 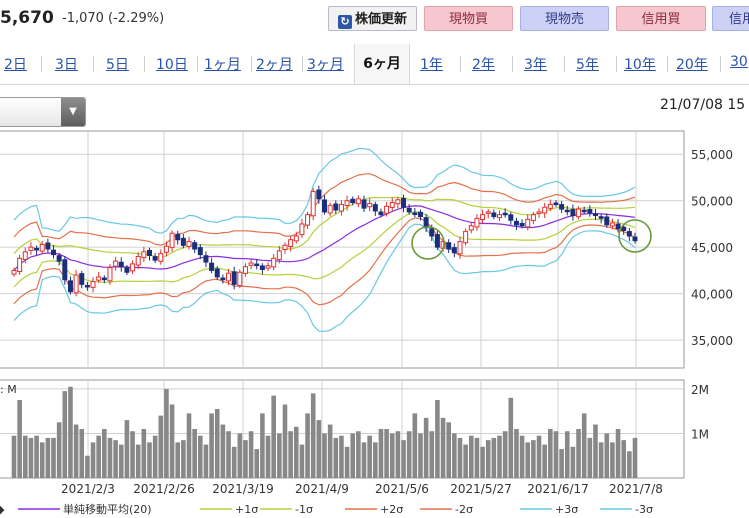 I want to click on band-plus-2sigma, so click(x=324, y=209).